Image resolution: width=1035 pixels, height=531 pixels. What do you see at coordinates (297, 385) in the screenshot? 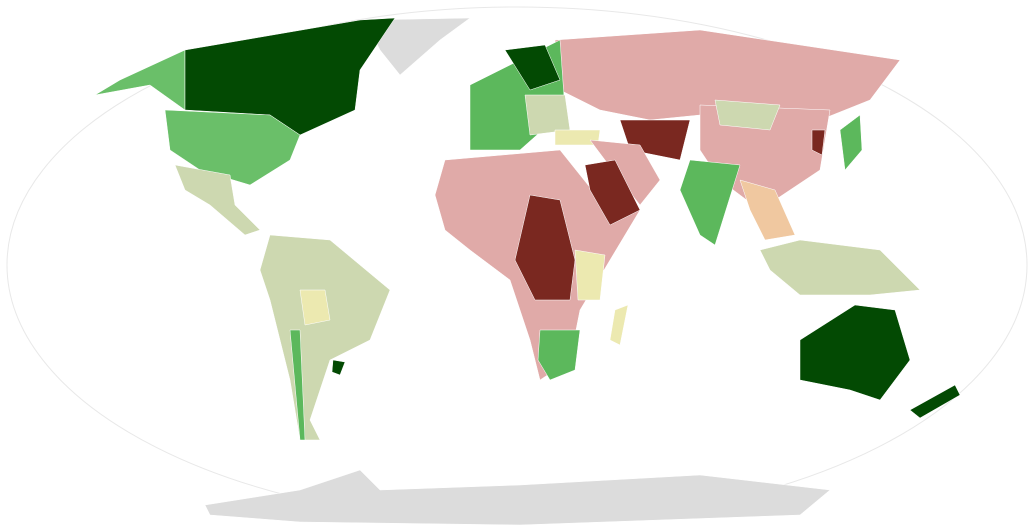
I see `chile` at bounding box center [297, 385].